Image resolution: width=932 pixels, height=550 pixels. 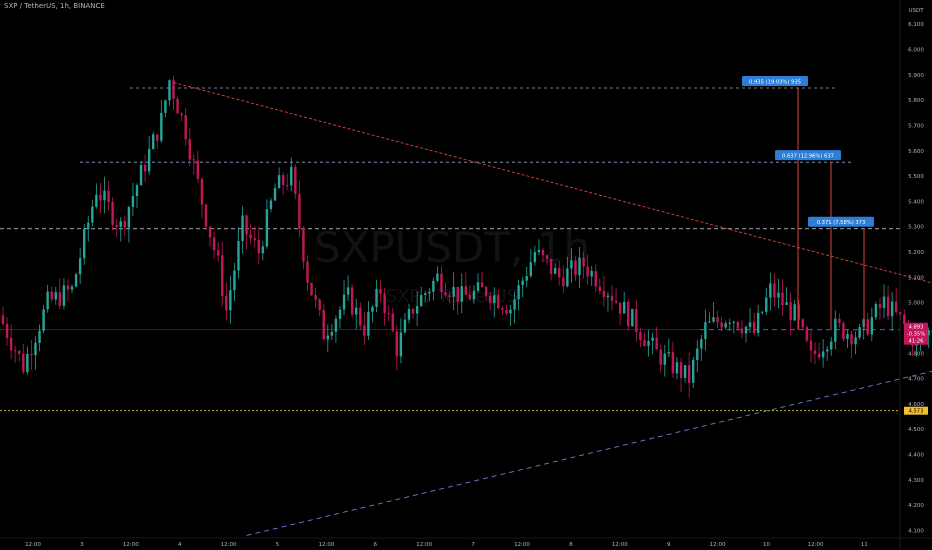 I want to click on watermark-ticker: SXPUSDT, 1h, so click(x=452, y=247).